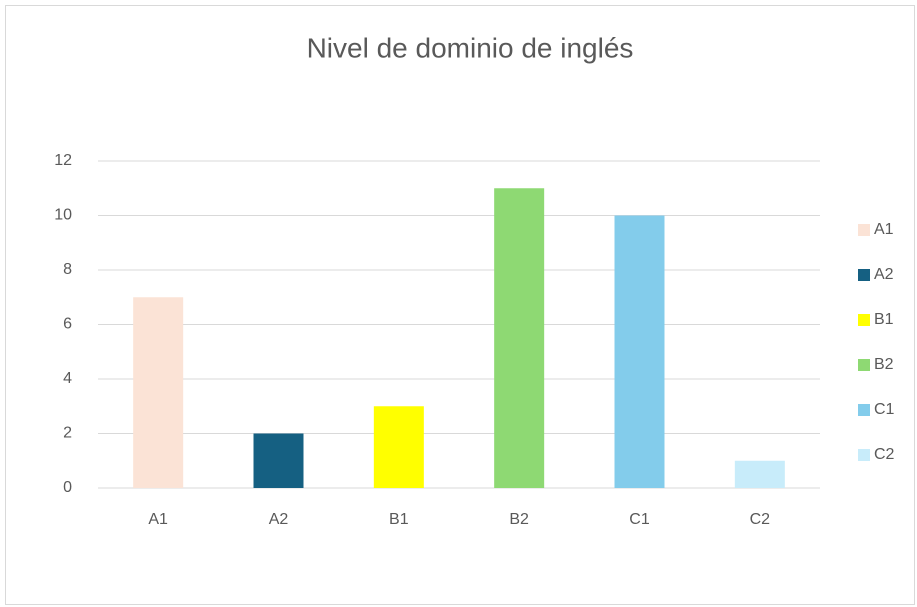 Image resolution: width=917 pixels, height=607 pixels. I want to click on x-tick-label: A1, so click(158, 519).